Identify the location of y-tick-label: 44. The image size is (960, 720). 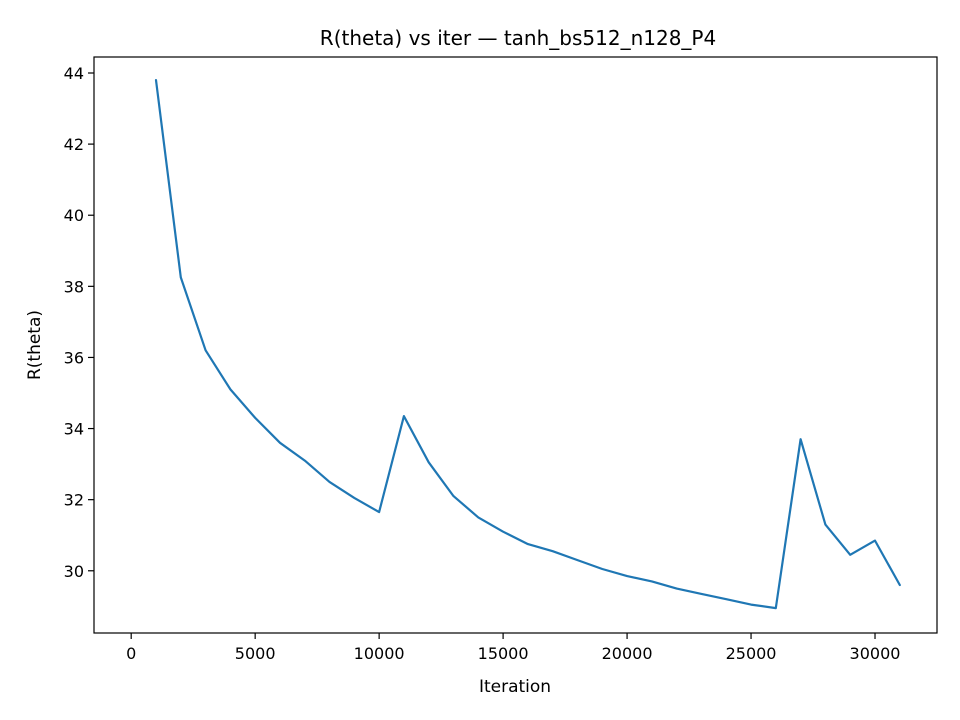
(74, 73).